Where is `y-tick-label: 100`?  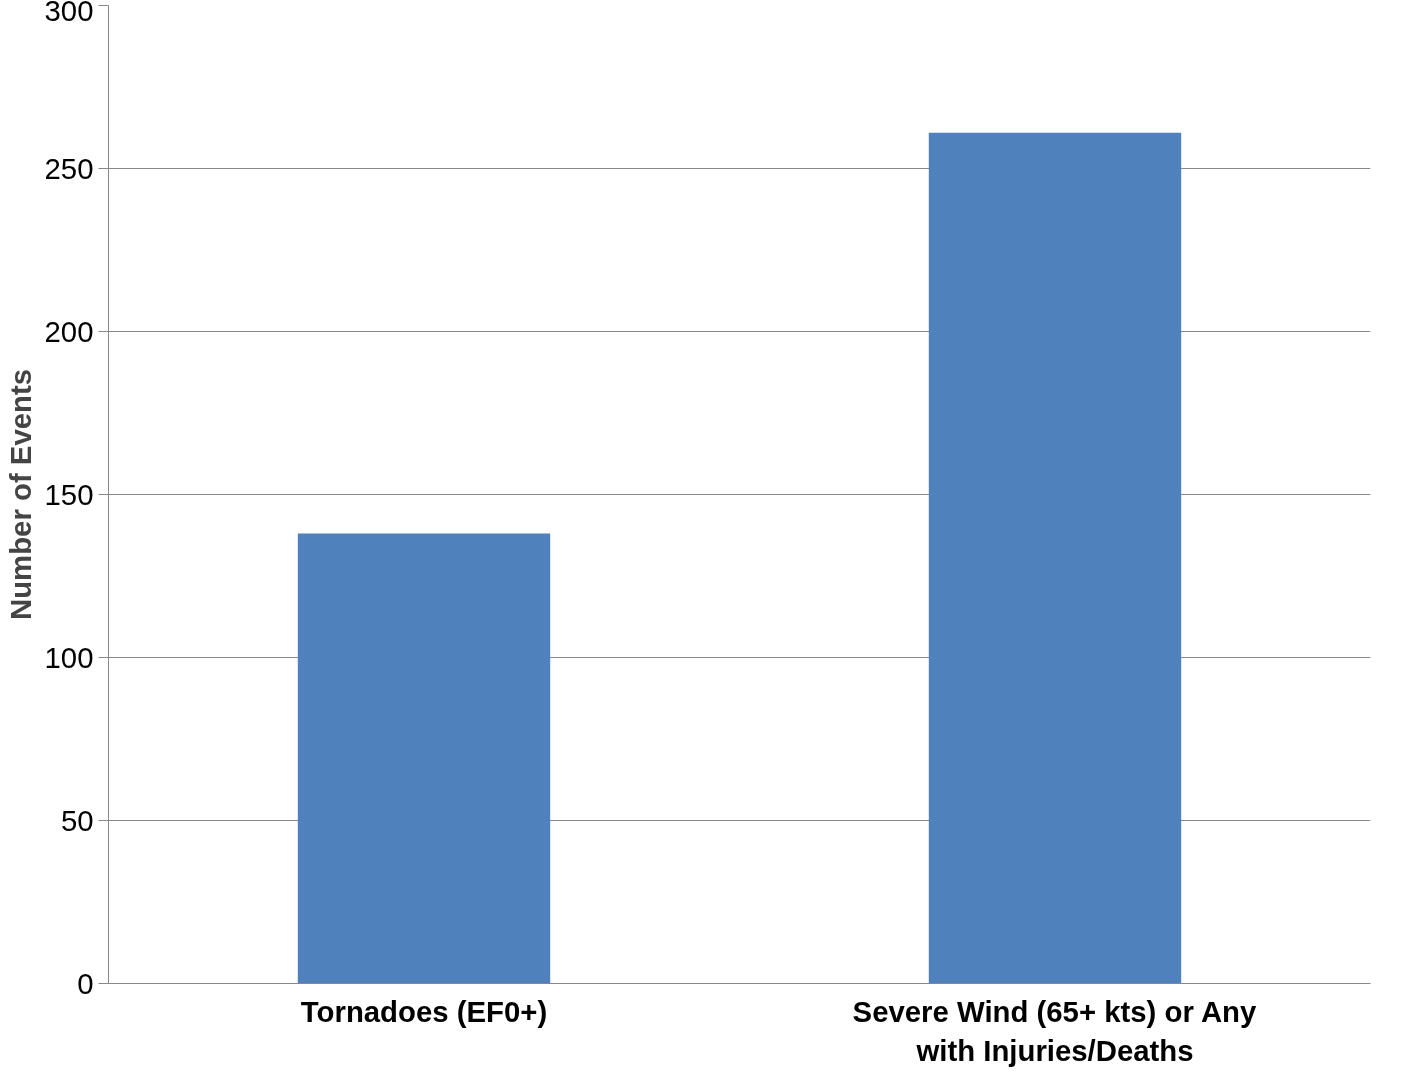
y-tick-label: 100 is located at coordinates (69, 657).